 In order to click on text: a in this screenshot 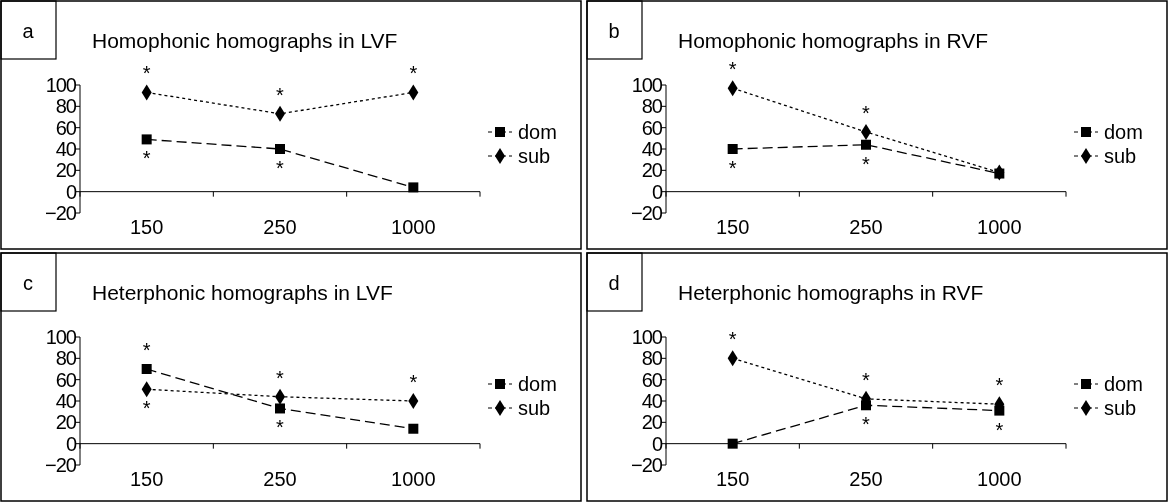, I will do `click(28, 31)`.